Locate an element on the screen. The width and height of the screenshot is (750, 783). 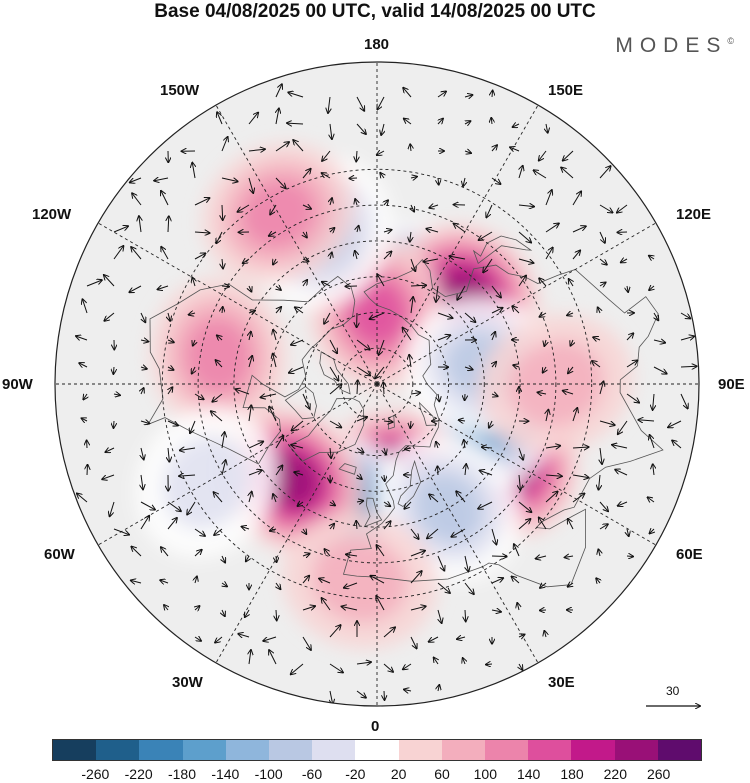
reference-vector-label: 30 is located at coordinates (673, 691).